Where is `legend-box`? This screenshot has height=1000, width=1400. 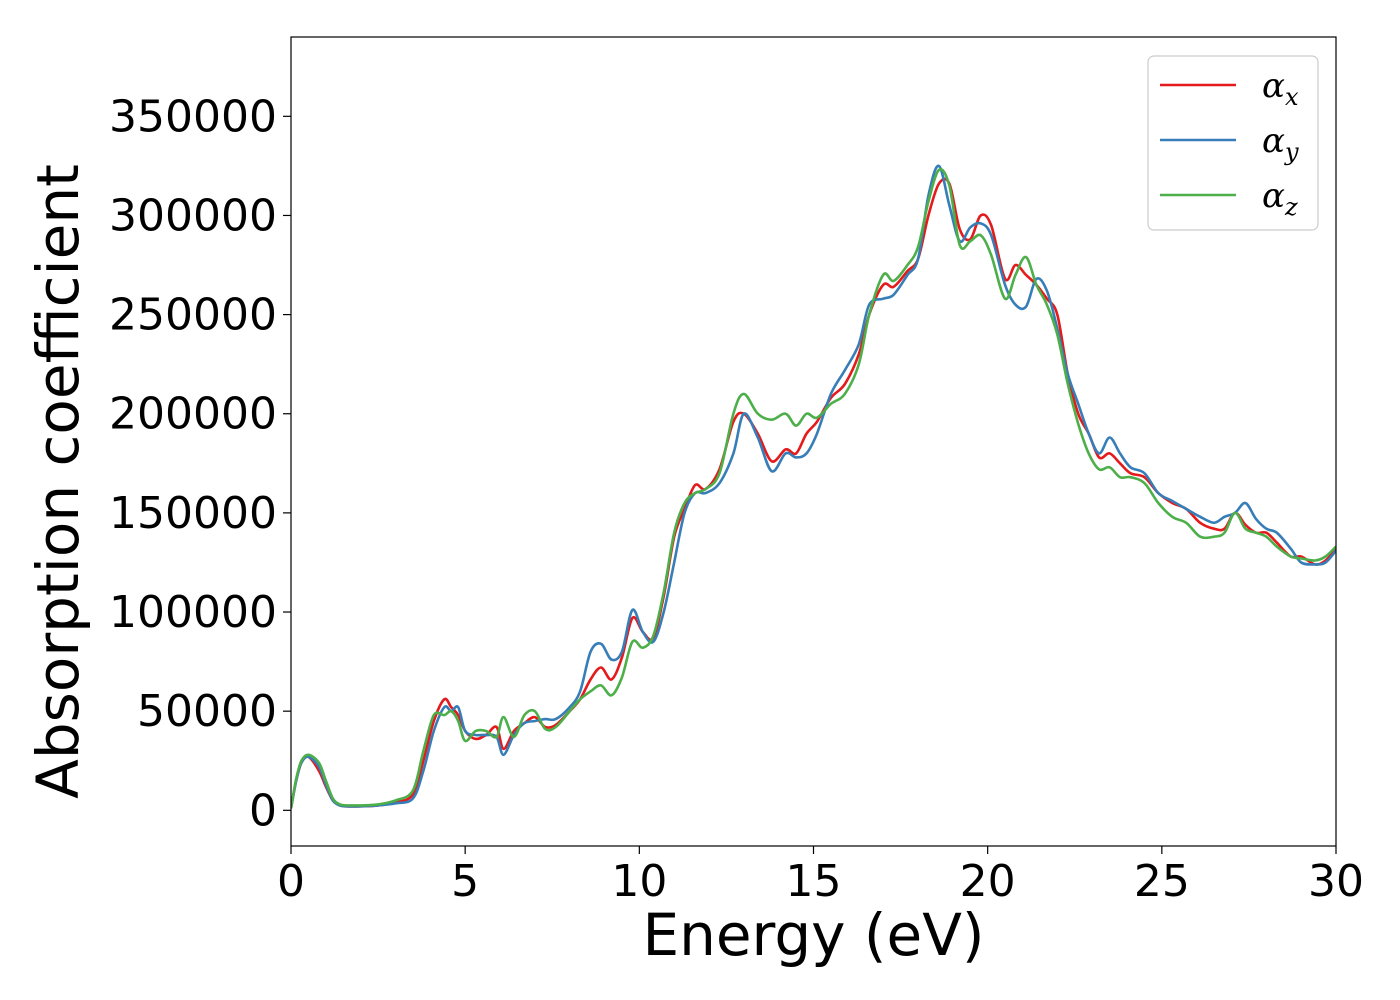 legend-box is located at coordinates (1233, 143).